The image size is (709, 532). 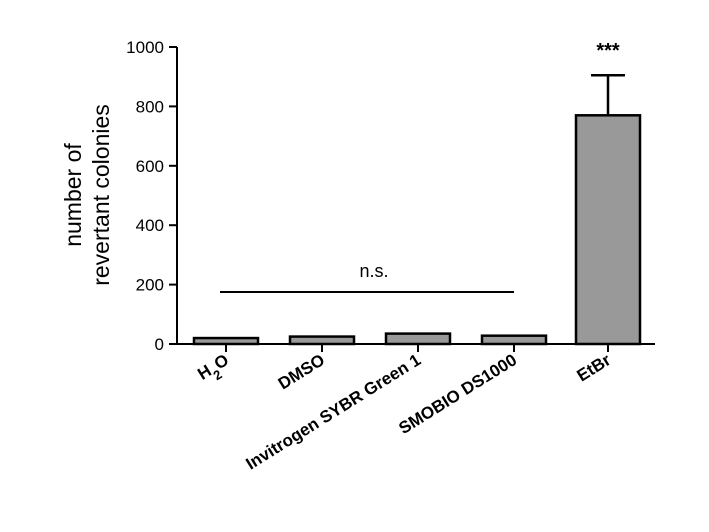 What do you see at coordinates (608, 94) in the screenshot?
I see `error-bars` at bounding box center [608, 94].